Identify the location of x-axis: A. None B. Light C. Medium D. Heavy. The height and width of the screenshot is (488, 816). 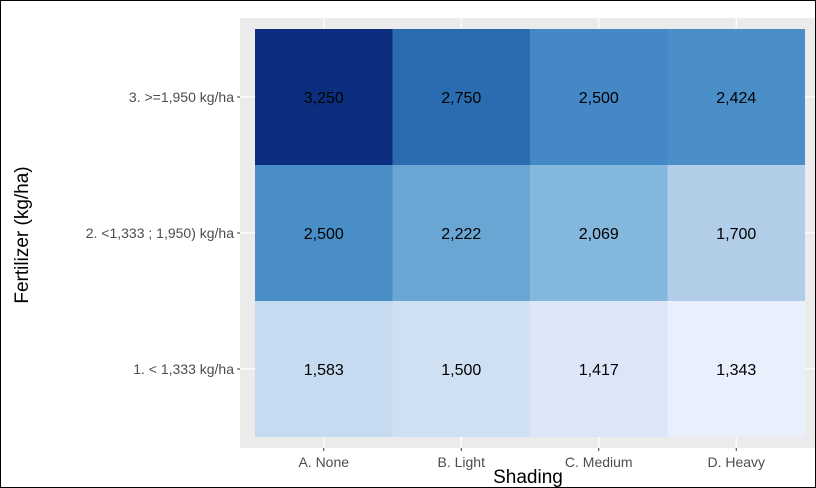
(531, 459).